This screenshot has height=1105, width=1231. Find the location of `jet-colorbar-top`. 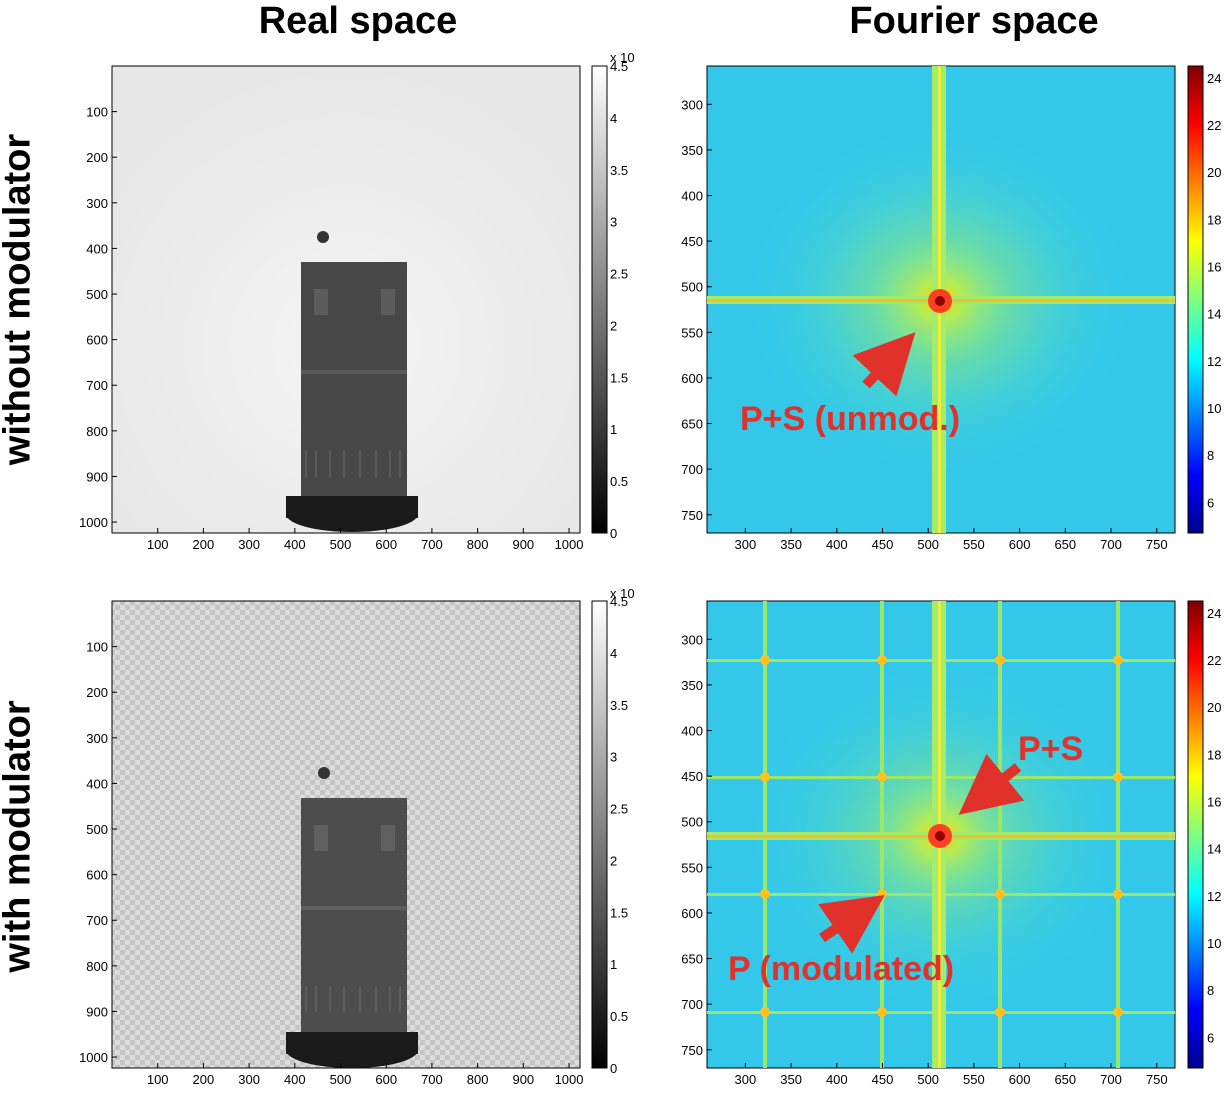

jet-colorbar-top is located at coordinates (1195, 299).